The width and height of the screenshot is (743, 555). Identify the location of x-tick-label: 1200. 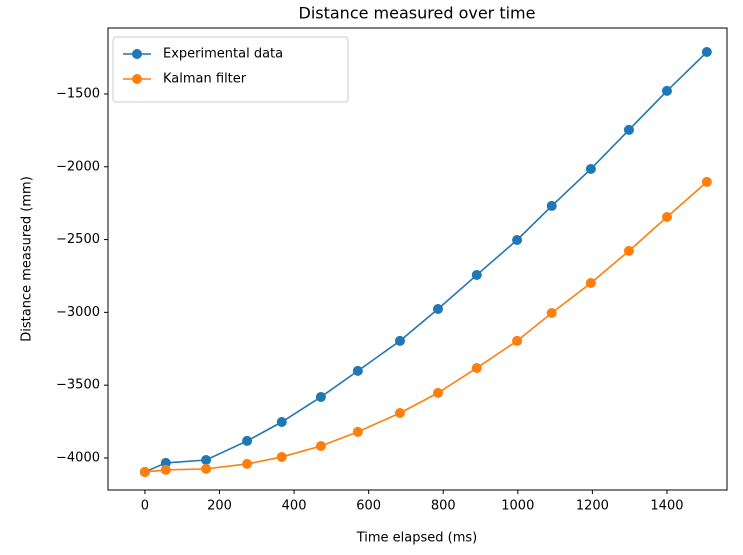
(592, 506).